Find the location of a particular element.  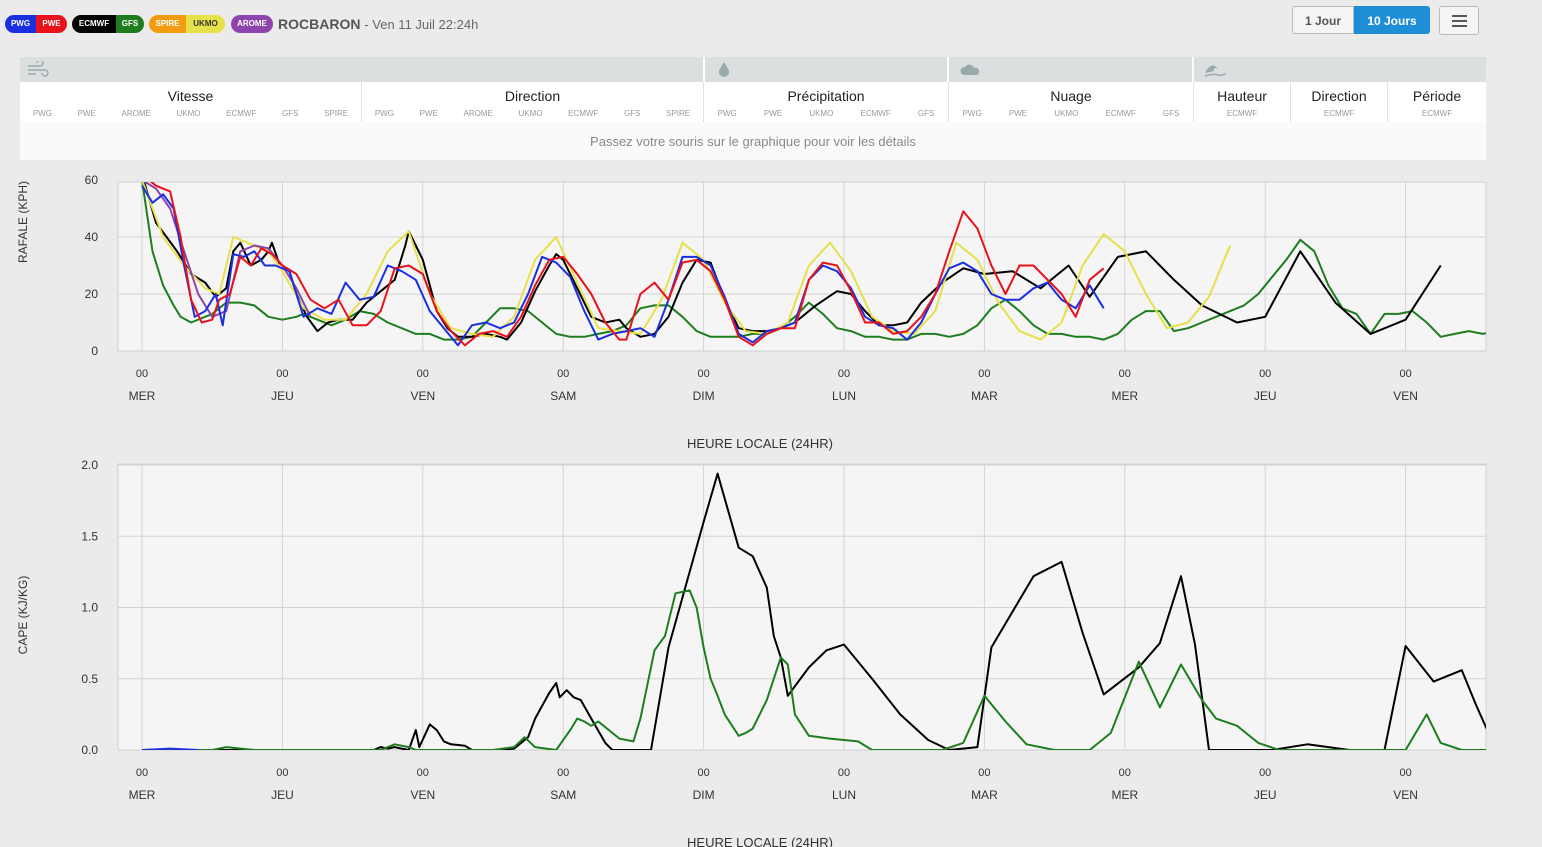

group-precipitation: Précipitation PWG PWE UKMO ECMWF GFS is located at coordinates (826, 102).